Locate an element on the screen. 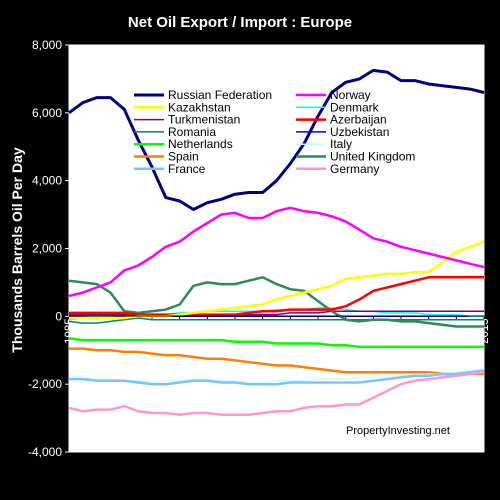  chart-title: Net Oil Export / Import : Europe is located at coordinates (240, 22).